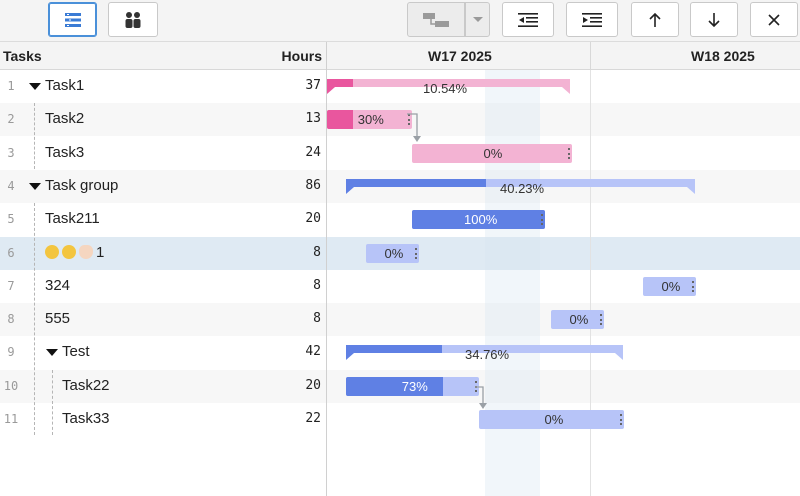 This screenshot has width=800, height=496. I want to click on arrow-down-icon, so click(714, 19).